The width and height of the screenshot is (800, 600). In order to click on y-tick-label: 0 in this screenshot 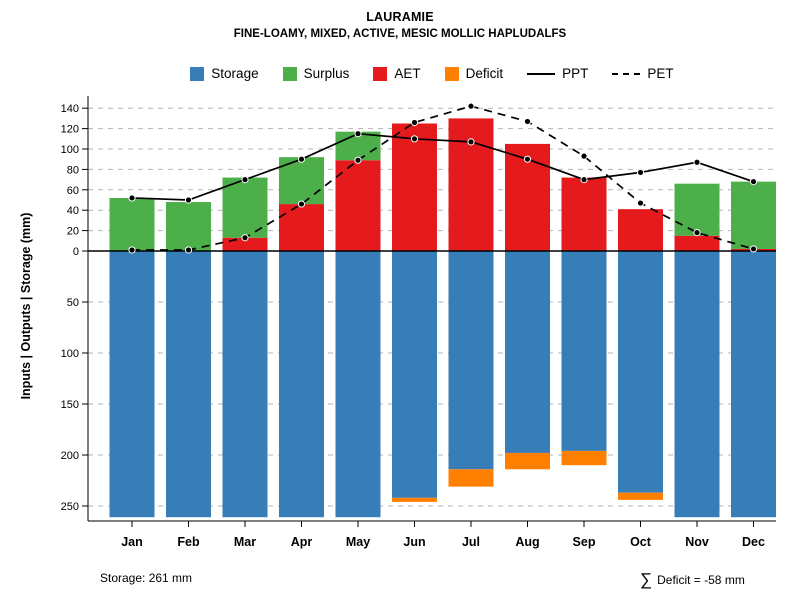, I will do `click(76, 252)`.